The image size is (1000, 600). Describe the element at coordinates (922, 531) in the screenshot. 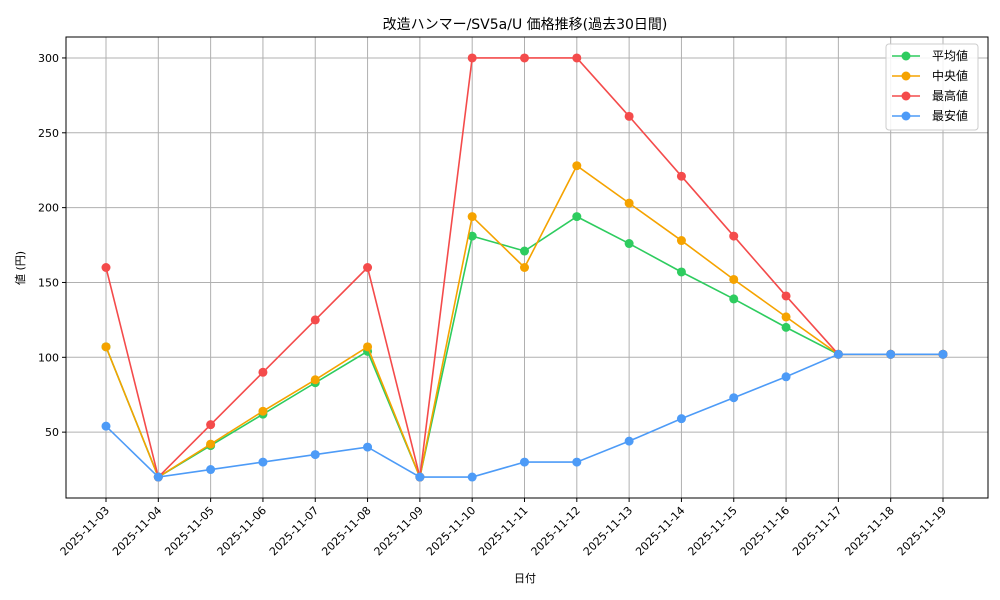

I see `x-tick-label: 2025-11-19` at that location.